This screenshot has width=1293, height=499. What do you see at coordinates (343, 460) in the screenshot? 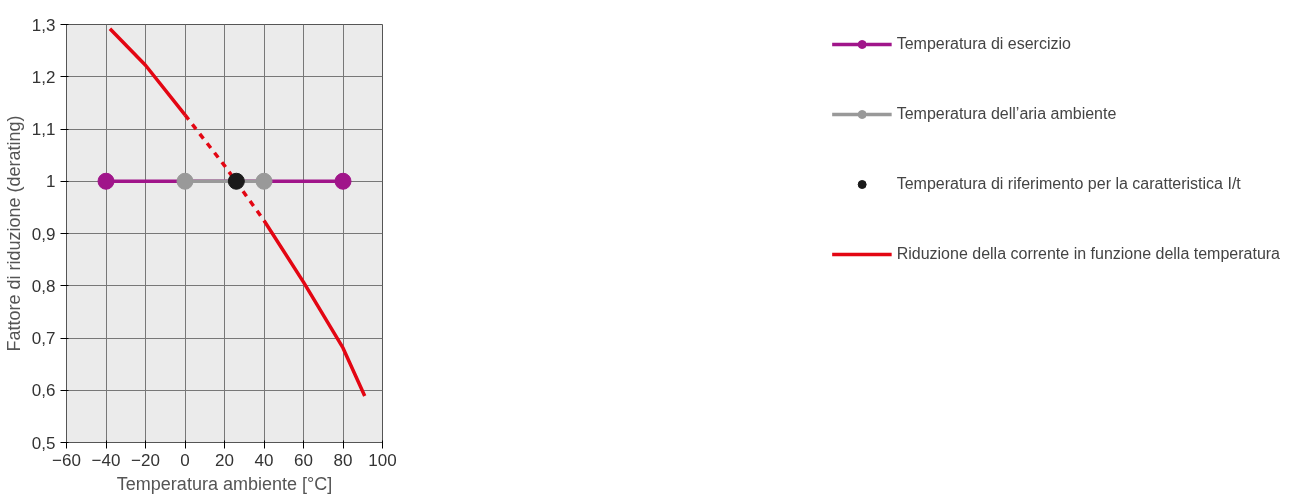
I see `x-tick-label: 80` at bounding box center [343, 460].